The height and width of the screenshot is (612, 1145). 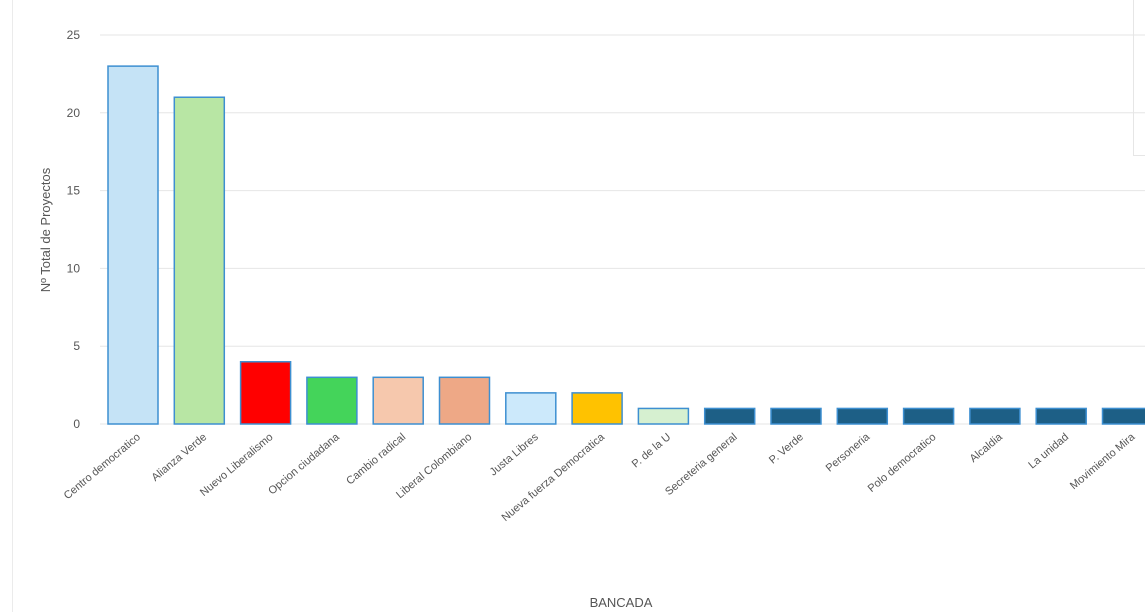 I want to click on x-category-label: Alcaldia, so click(x=987, y=448).